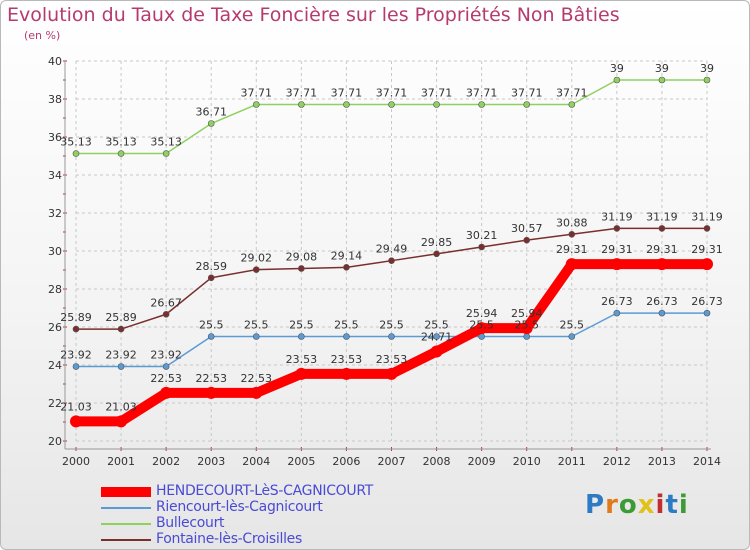 This screenshot has height=550, width=750. Describe the element at coordinates (646, 505) in the screenshot. I see `logo-letter: x` at that location.